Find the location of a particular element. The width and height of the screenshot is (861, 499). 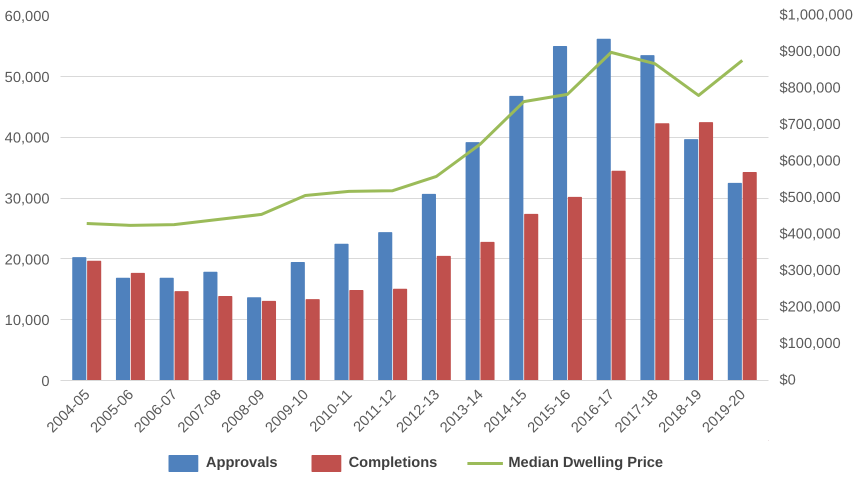

y-tick-label: 40,000 is located at coordinates (27, 138).